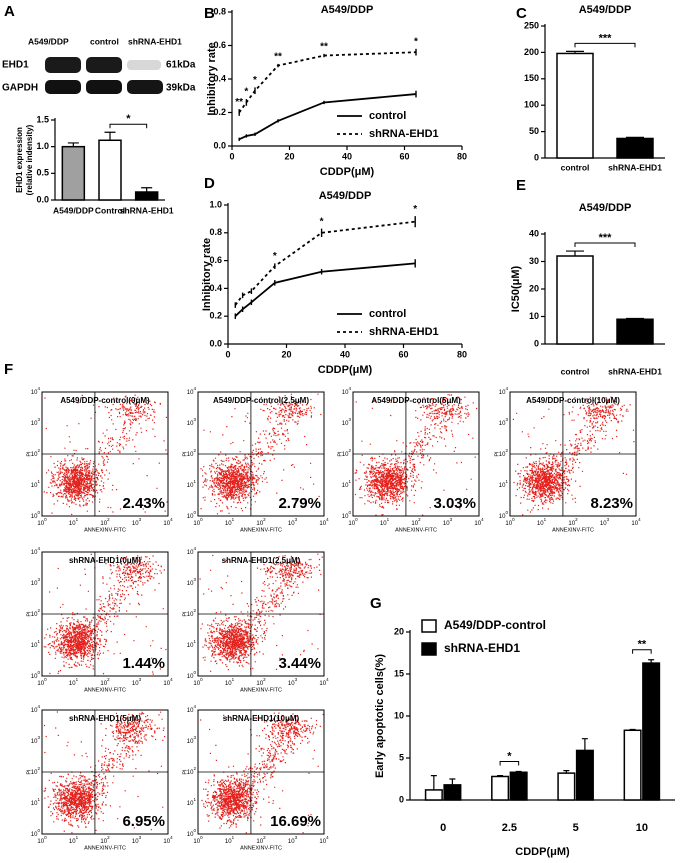 The height and width of the screenshot is (863, 685). What do you see at coordinates (399, 631) in the screenshot?
I see `y-tick-label: 20` at bounding box center [399, 631].